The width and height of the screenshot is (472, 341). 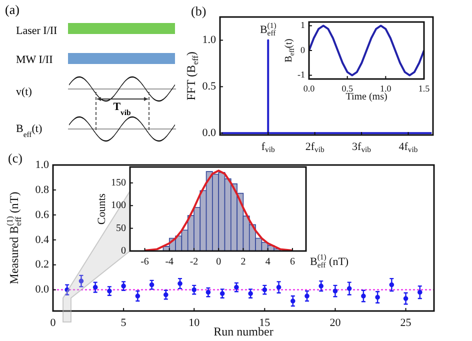 What do you see at coordinates (194, 322) in the screenshot?
I see `x-tick-label: 10` at bounding box center [194, 322].